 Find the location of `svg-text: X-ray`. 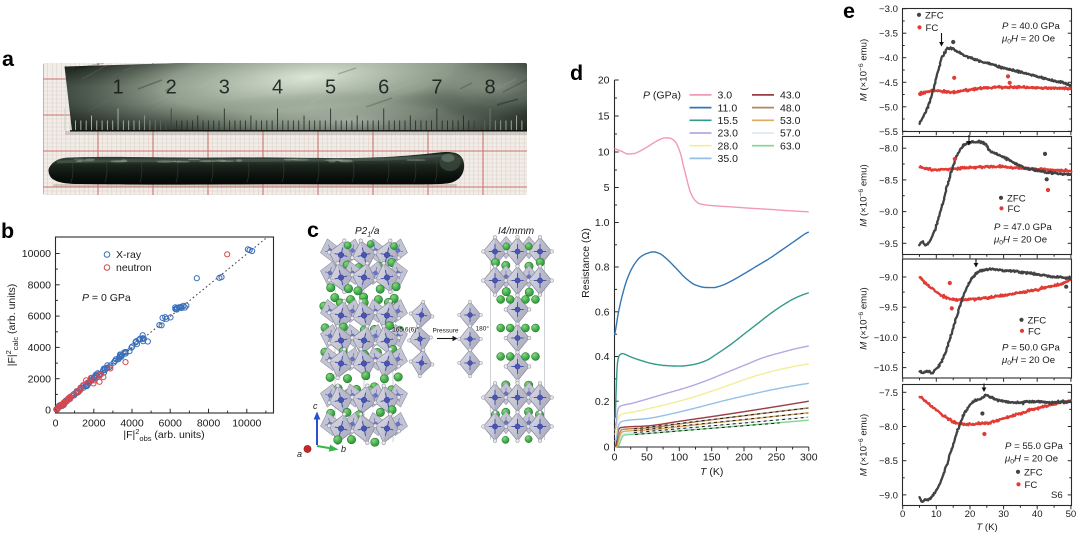

svg-text: X-ray is located at coordinates (129, 255).